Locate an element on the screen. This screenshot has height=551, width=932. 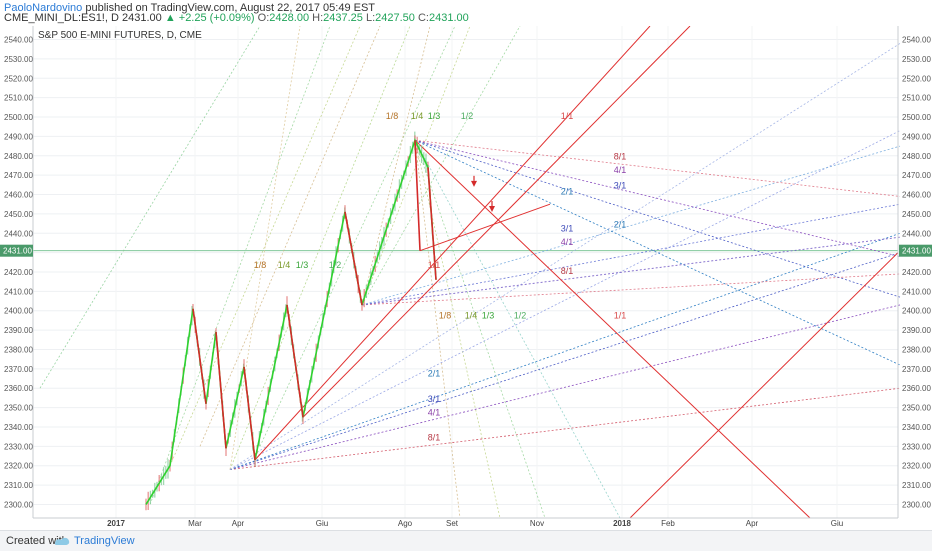
high-value: 2437.25 is located at coordinates (343, 18).